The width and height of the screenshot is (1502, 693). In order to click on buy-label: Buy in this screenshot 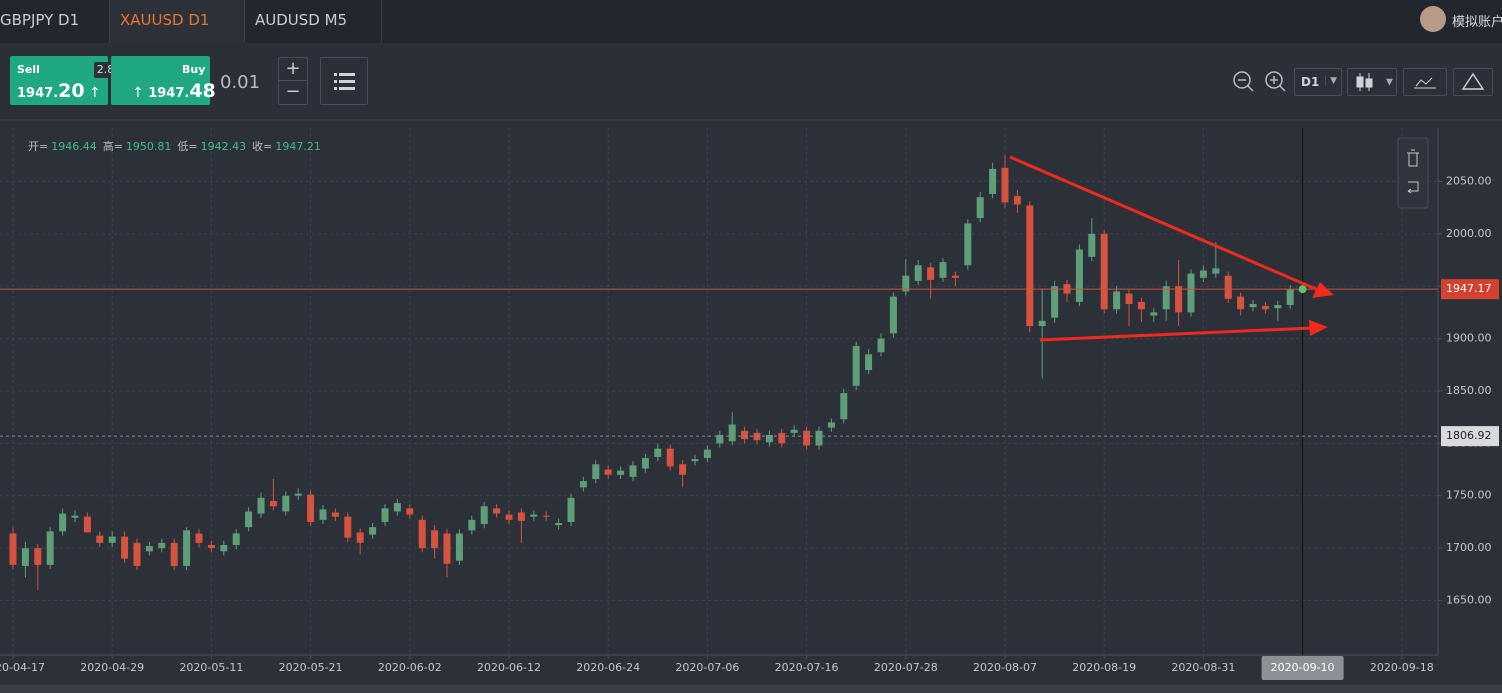, I will do `click(194, 69)`.